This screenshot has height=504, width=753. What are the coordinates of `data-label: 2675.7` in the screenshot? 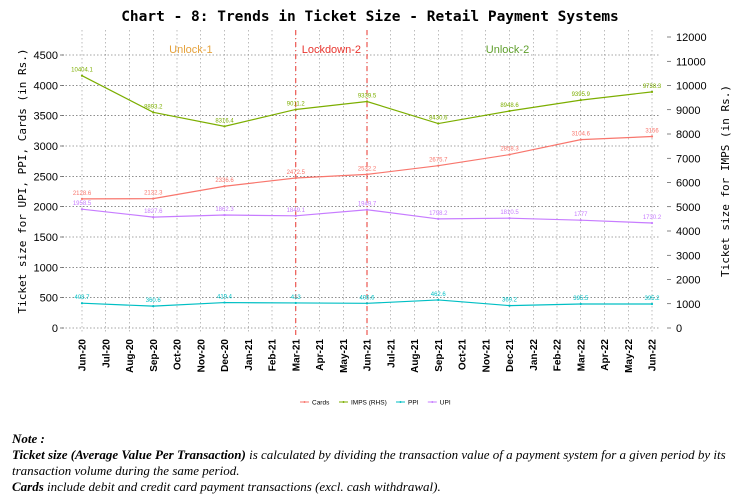 It's located at (438, 161).